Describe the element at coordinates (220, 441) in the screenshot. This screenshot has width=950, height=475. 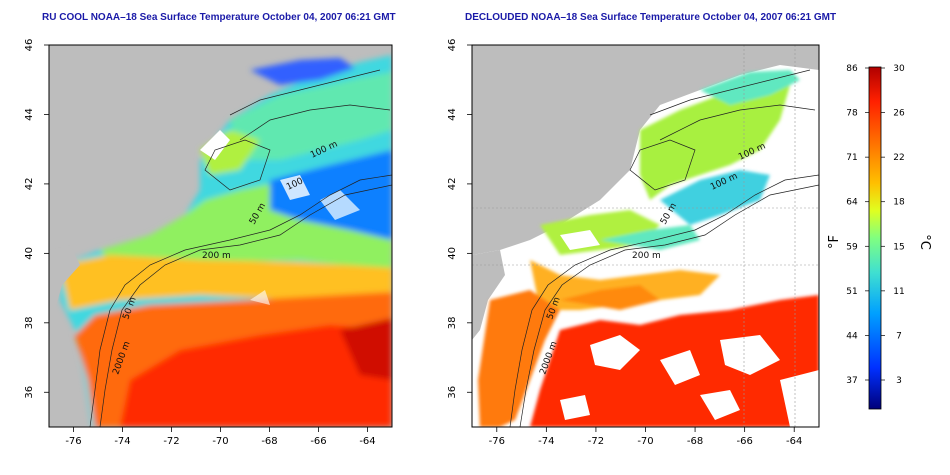
I see `left-x-tick-label: -70` at that location.